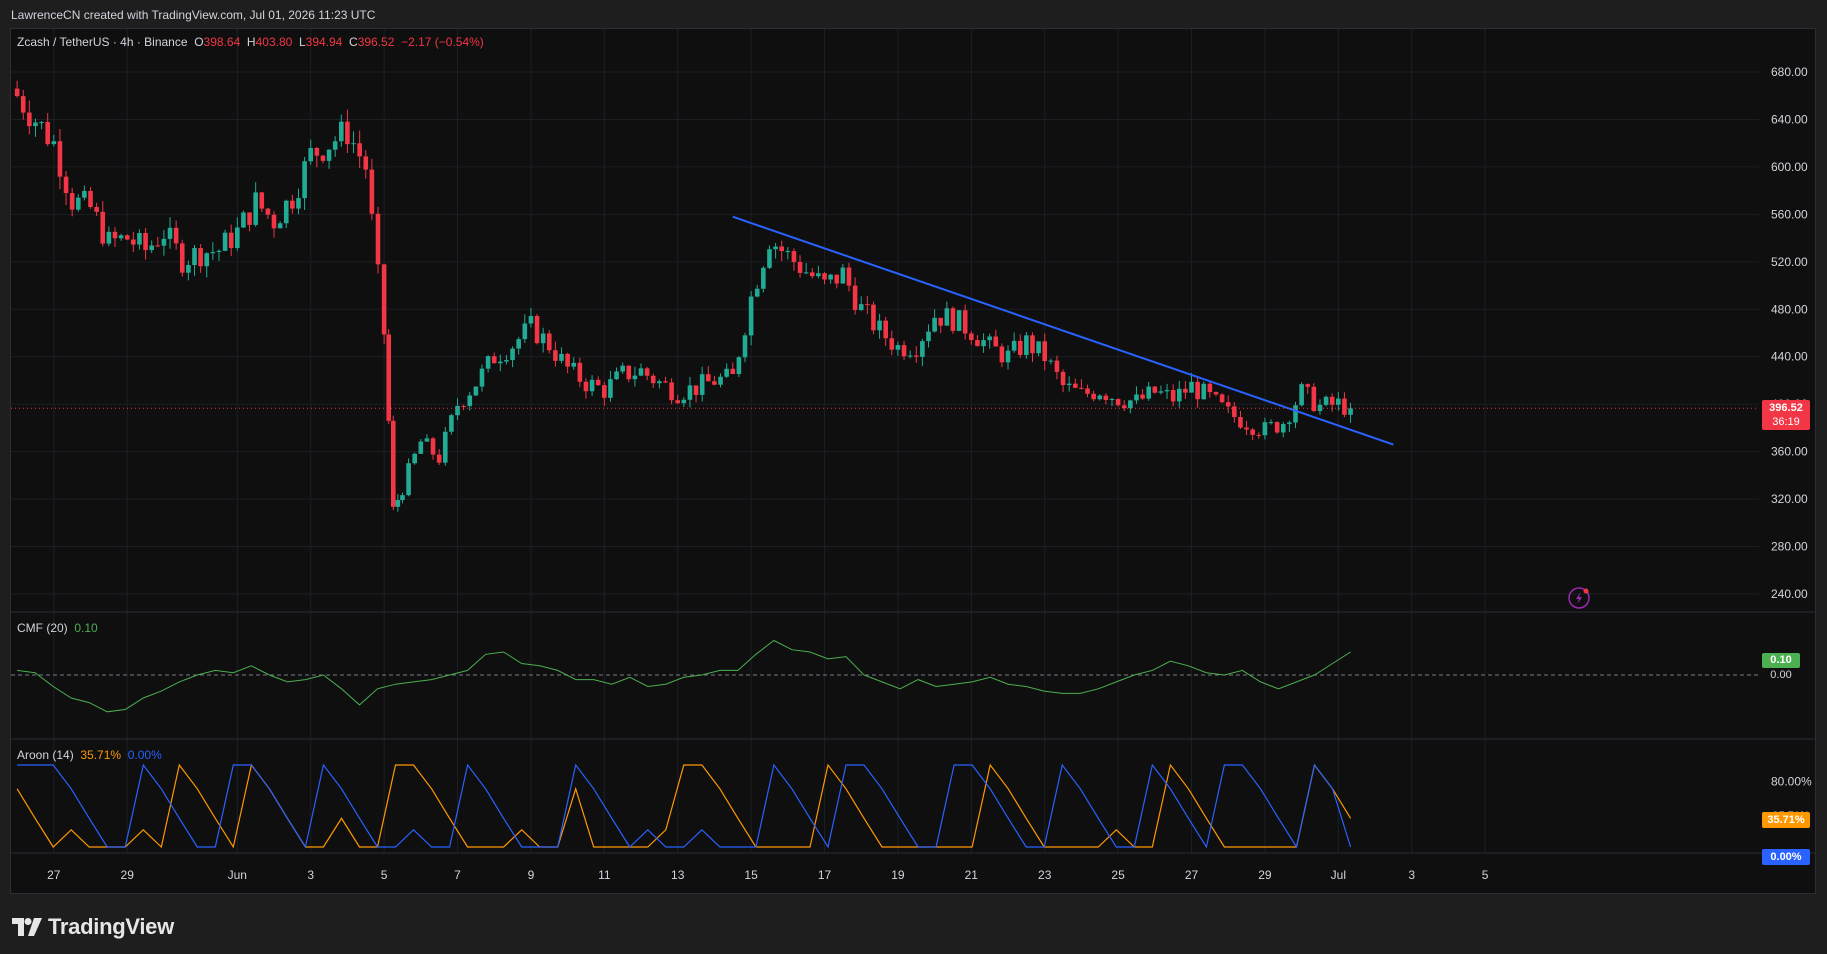  Describe the element at coordinates (1789, 309) in the screenshot. I see `price-tick-label: 480.00` at that location.